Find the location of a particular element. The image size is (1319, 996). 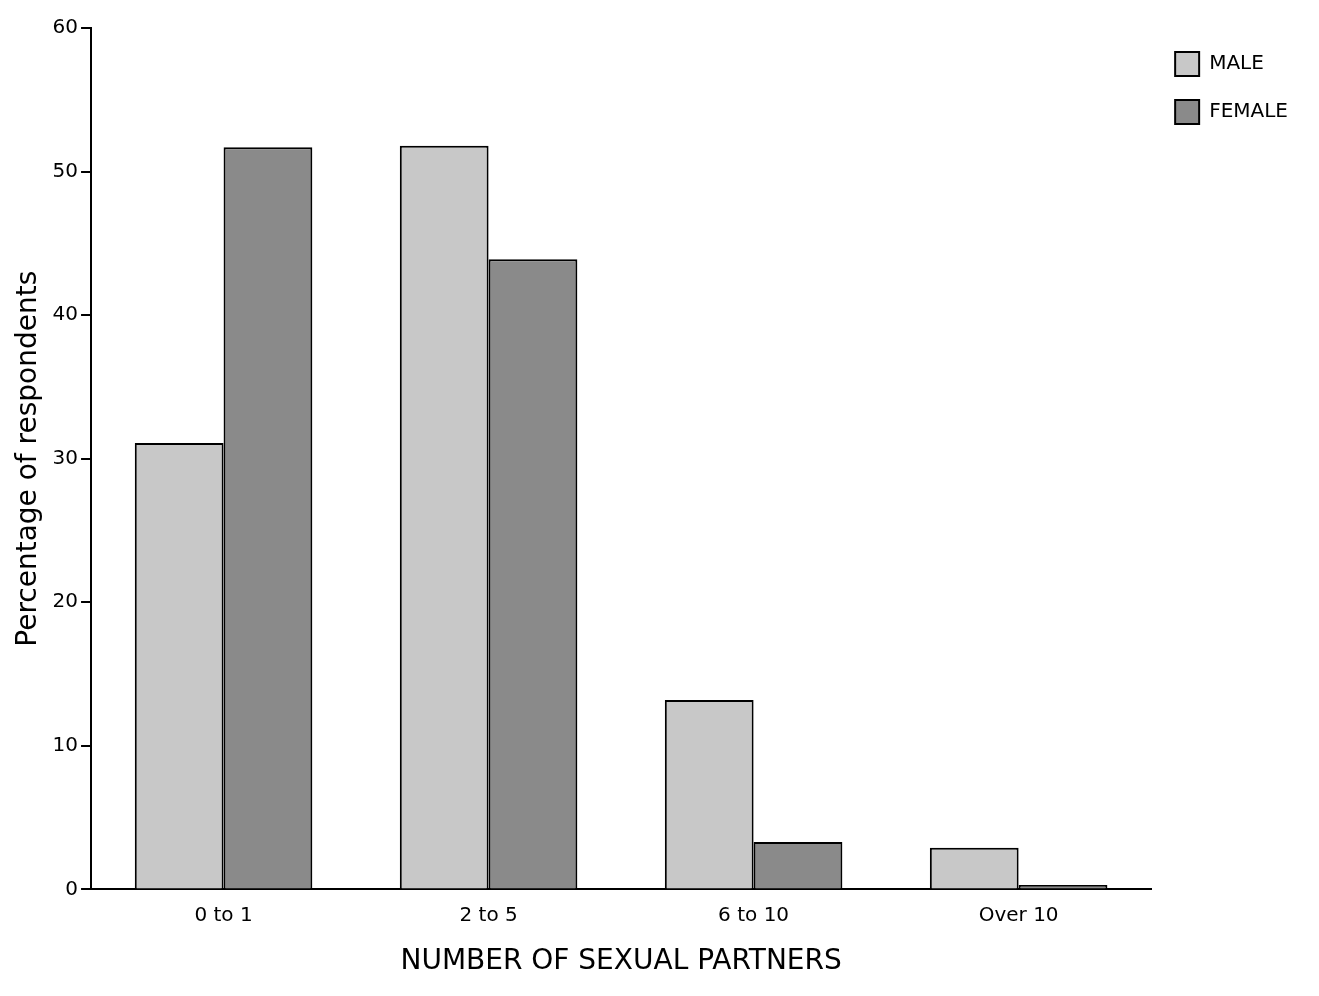

y-tick-label: 20 is located at coordinates (65, 600).